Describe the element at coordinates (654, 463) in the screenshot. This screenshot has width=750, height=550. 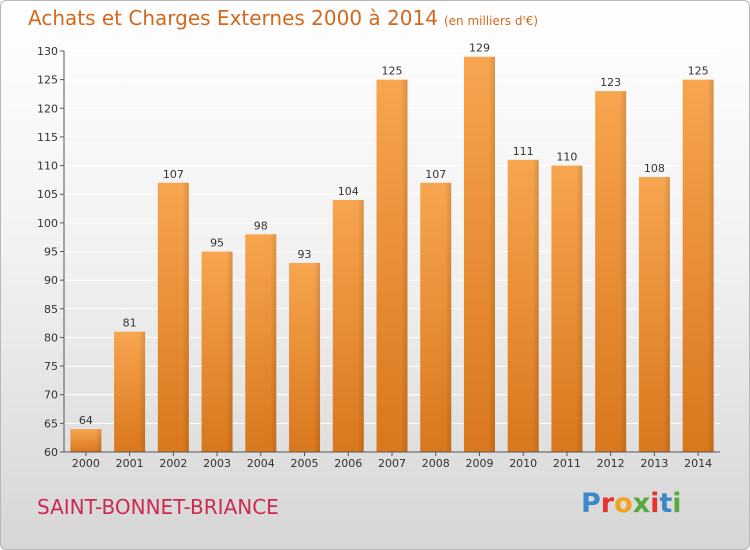
I see `x-tick-label: 2013` at that location.